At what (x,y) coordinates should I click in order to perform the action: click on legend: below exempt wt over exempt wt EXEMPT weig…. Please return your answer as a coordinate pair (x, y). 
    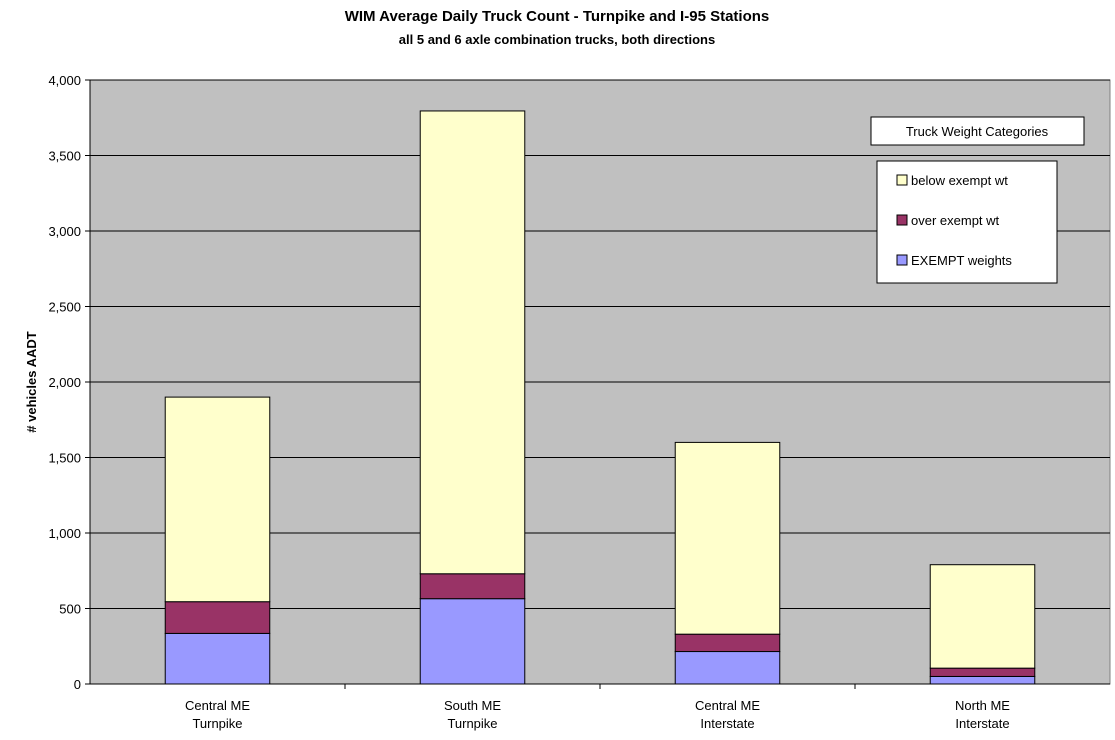
    Looking at the image, I should click on (967, 222).